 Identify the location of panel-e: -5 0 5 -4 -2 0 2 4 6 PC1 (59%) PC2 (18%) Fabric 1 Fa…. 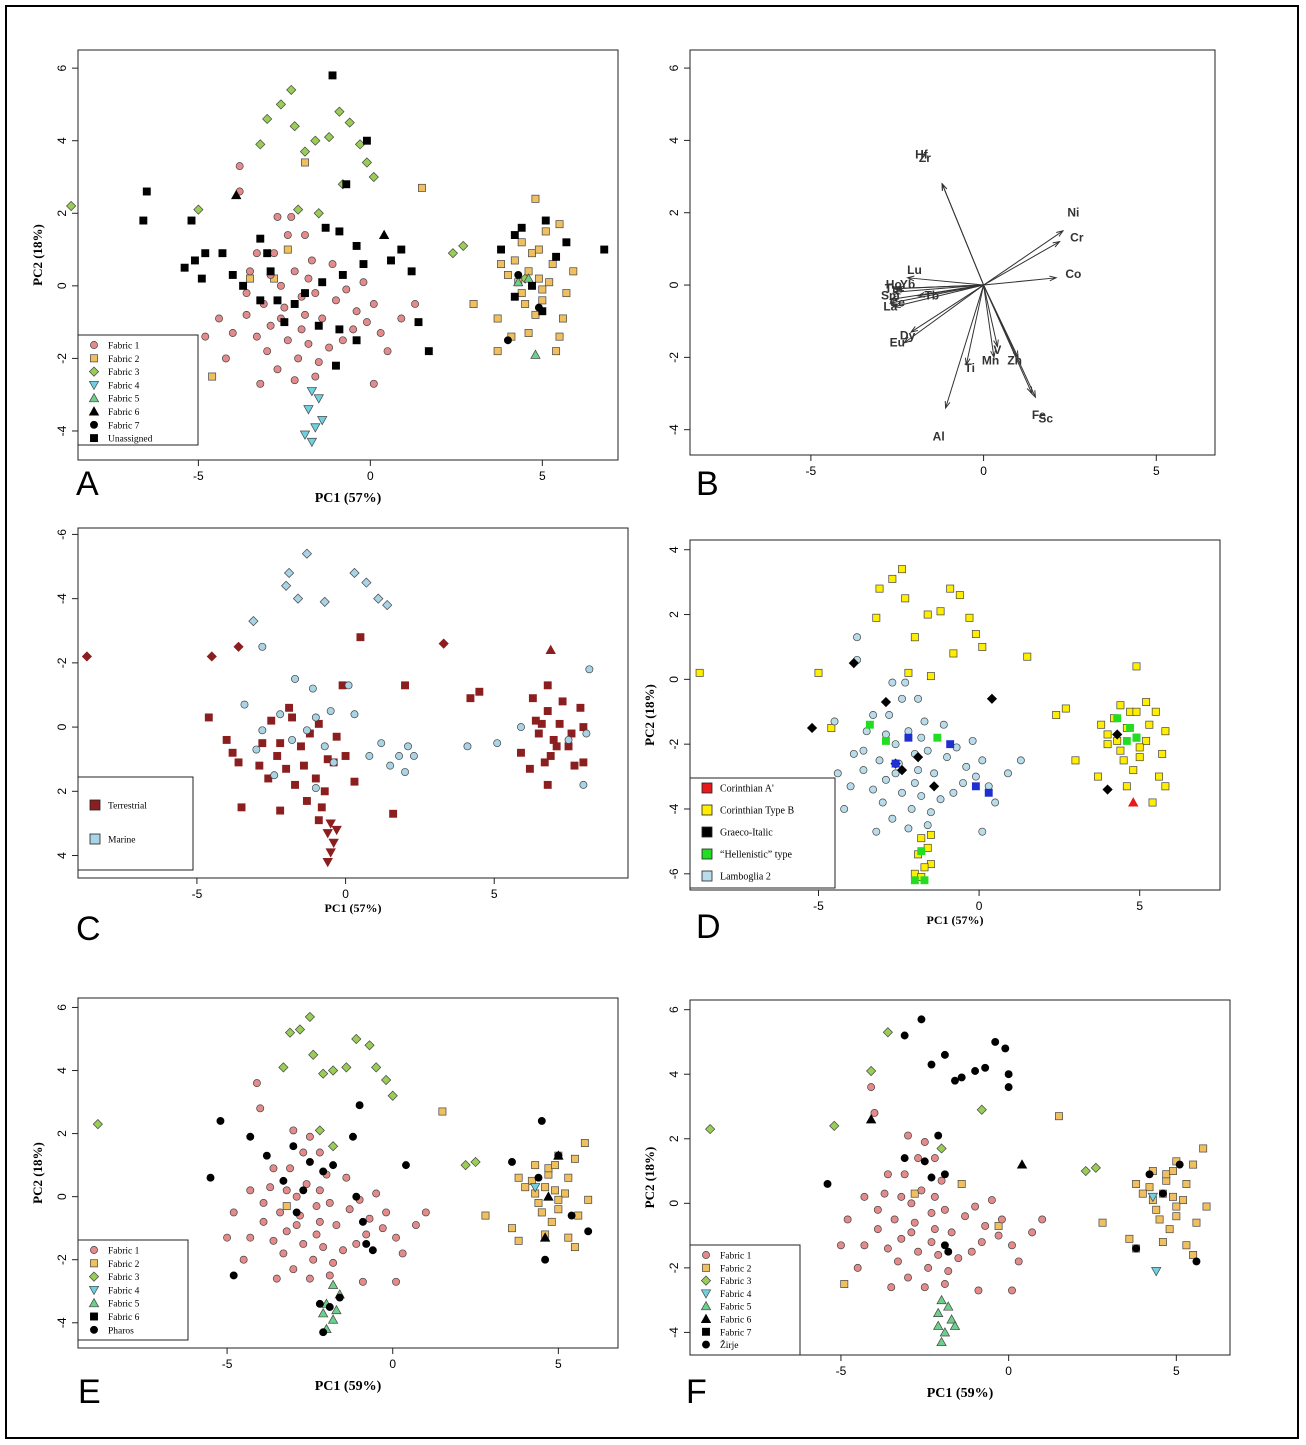
(318, 1198).